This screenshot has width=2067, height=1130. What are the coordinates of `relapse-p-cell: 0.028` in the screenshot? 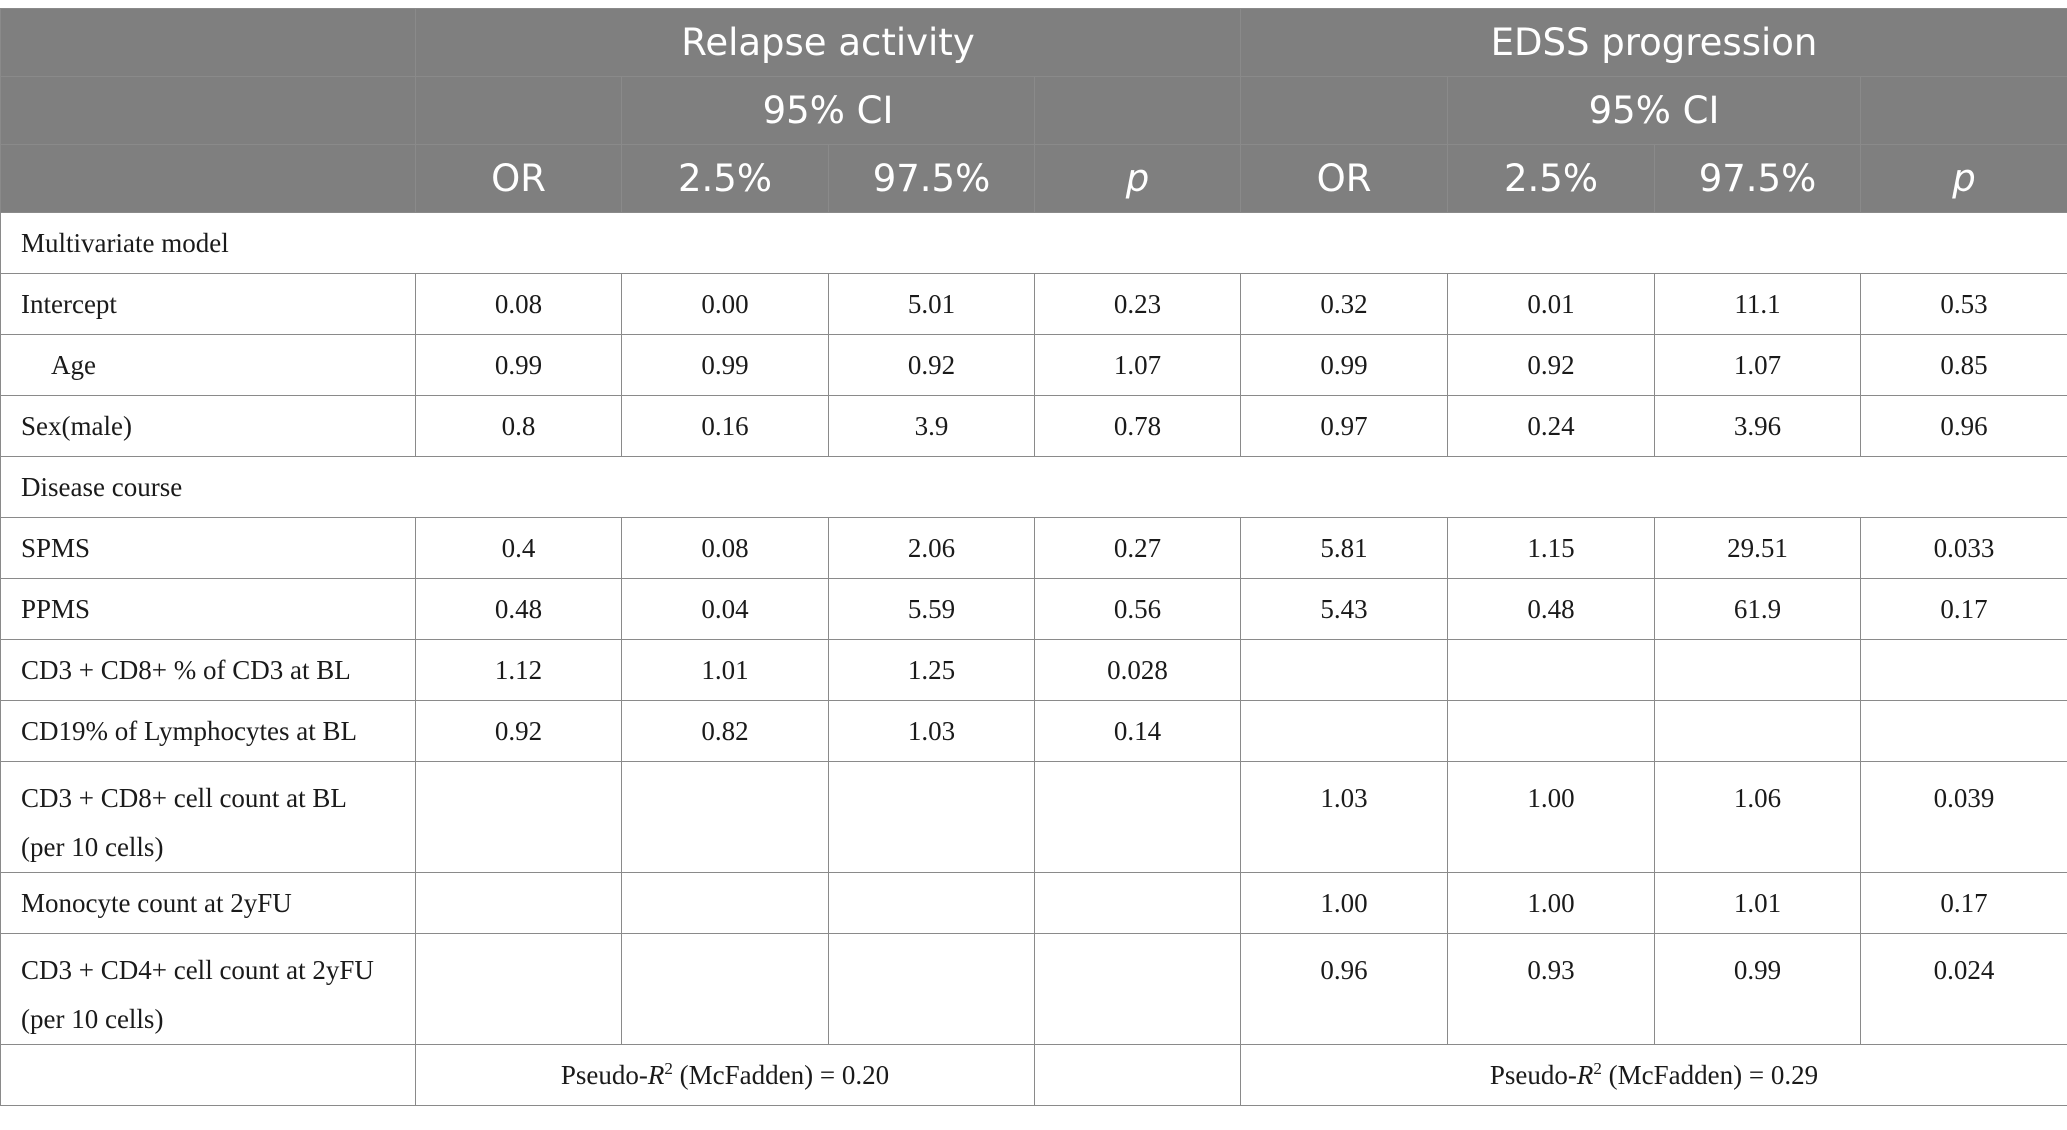 It's located at (1137, 670).